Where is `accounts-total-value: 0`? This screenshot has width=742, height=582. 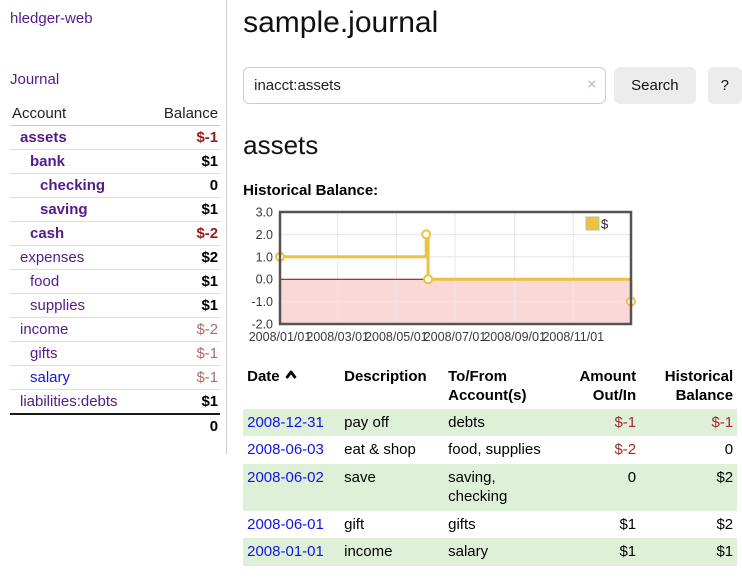 accounts-total-value: 0 is located at coordinates (184, 425).